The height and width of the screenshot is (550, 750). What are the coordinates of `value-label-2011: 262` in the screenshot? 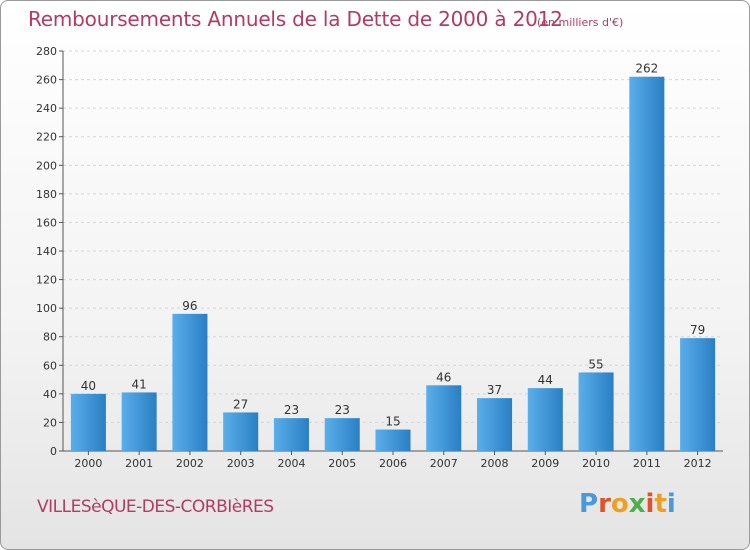 It's located at (646, 69).